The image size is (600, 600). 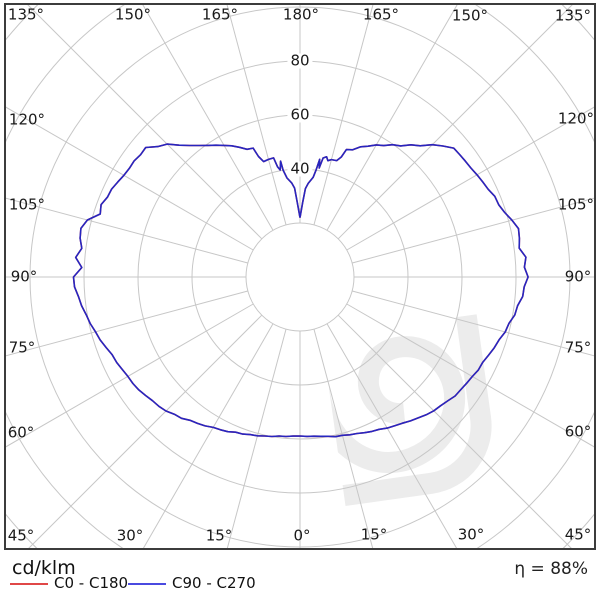 I want to click on unit-label: cd/klm, so click(x=44, y=568).